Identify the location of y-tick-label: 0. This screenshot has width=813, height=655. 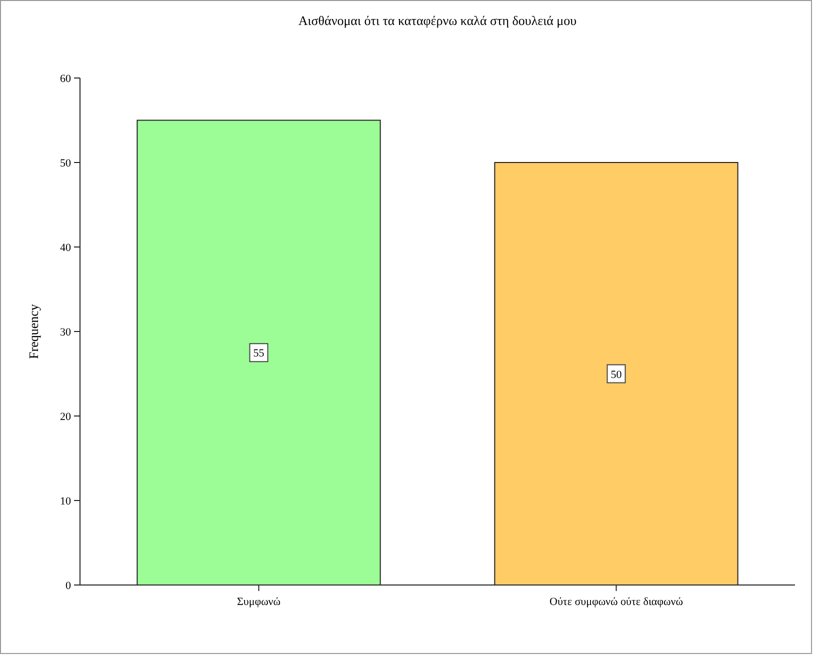
(69, 586).